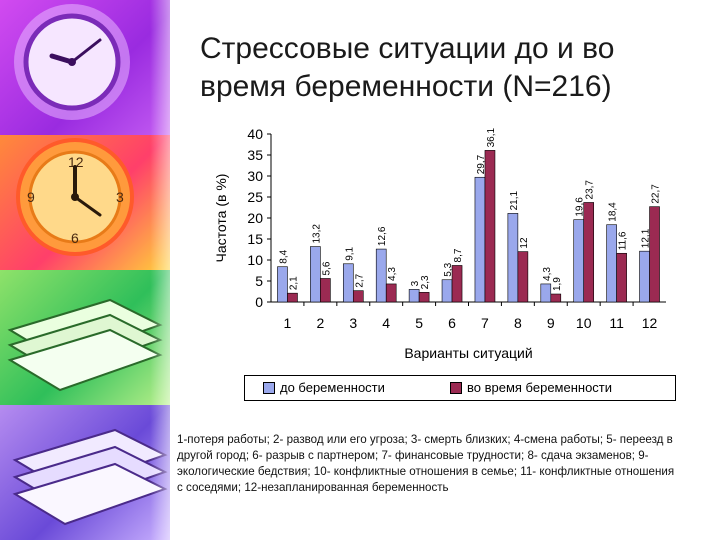 The image size is (720, 540). What do you see at coordinates (616, 323) in the screenshot?
I see `x-tick-label: 11` at bounding box center [616, 323].